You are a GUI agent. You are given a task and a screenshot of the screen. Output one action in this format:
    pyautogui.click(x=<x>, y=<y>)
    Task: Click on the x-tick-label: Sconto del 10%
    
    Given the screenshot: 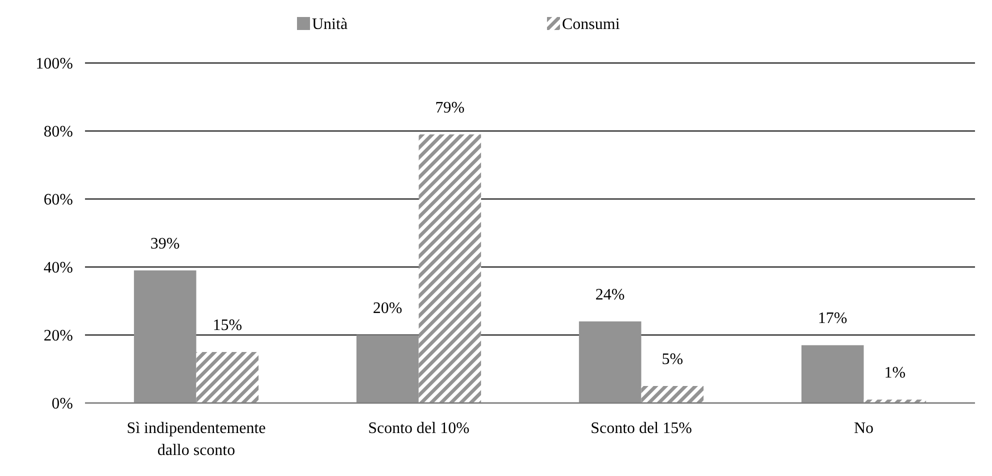 What is the action you would take?
    pyautogui.click(x=419, y=428)
    